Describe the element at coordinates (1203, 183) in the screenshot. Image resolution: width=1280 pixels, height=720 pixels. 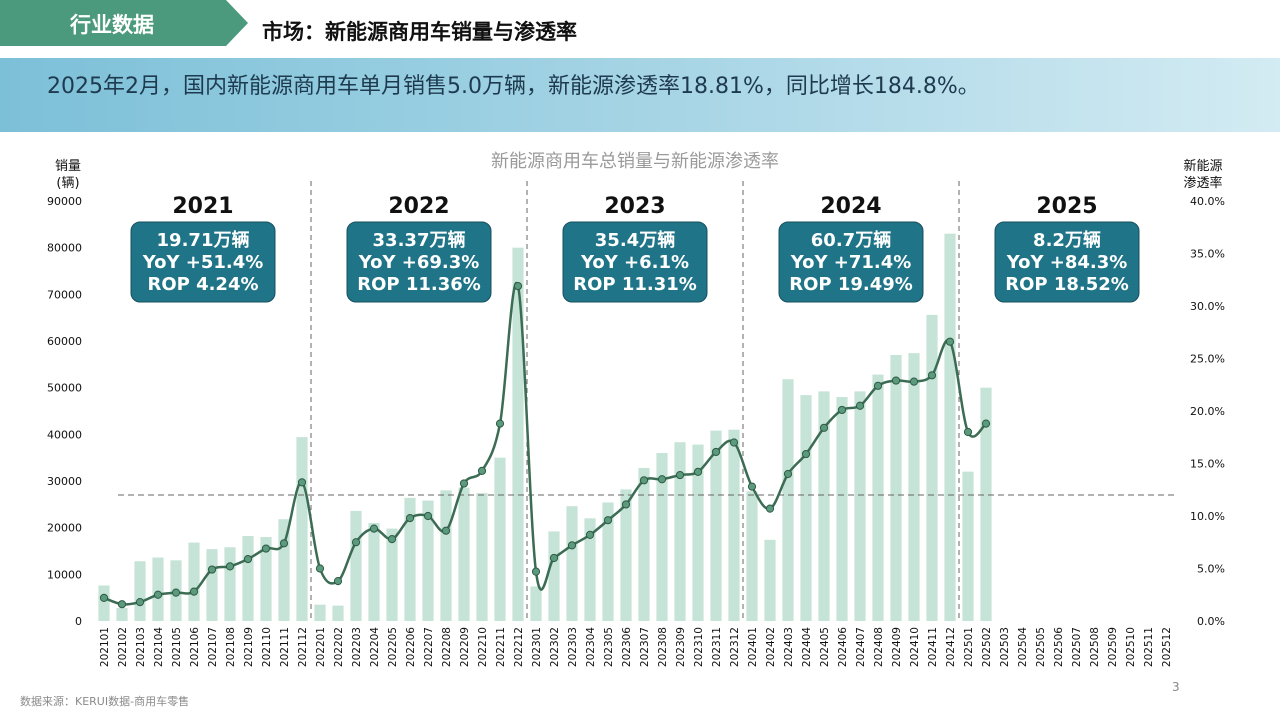
I see `right-axis-label-line2: 渗透率` at that location.